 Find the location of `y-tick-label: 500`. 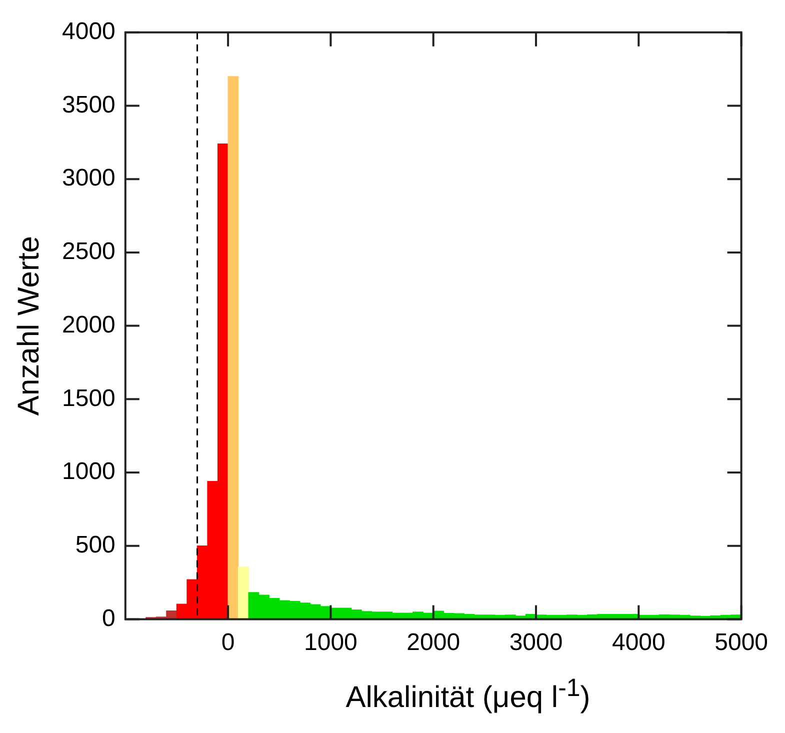

y-tick-label: 500 is located at coordinates (95, 544).